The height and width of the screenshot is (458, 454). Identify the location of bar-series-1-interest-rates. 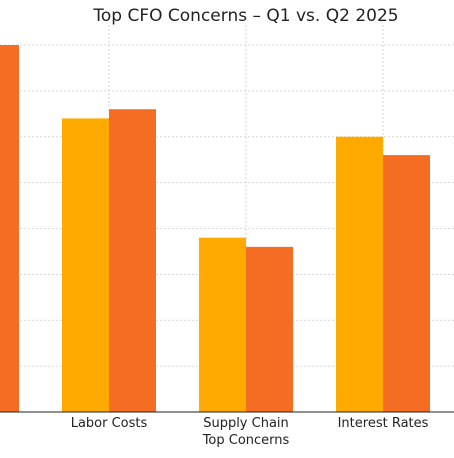
(359, 274).